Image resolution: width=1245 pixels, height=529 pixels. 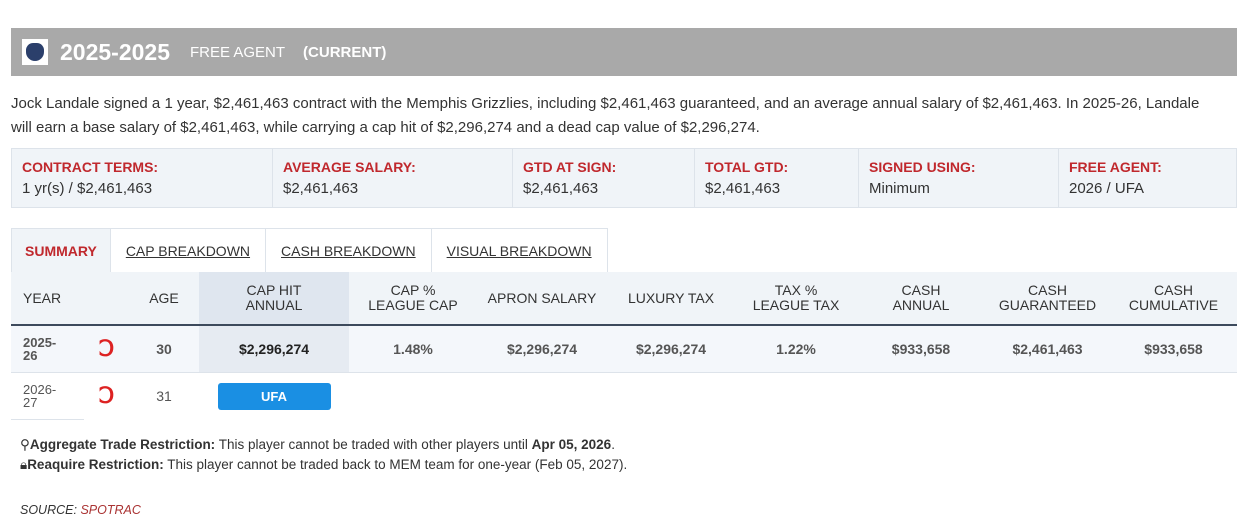 What do you see at coordinates (899, 188) in the screenshot?
I see `term-value: Minimum` at bounding box center [899, 188].